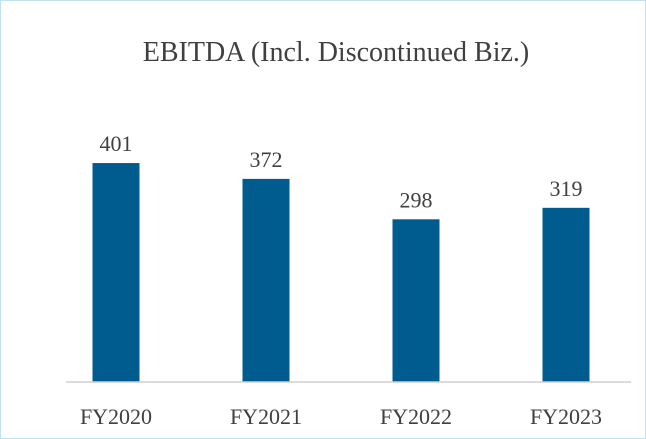 This screenshot has height=439, width=646. I want to click on chart-title: EBITDA (Incl. Discontinued Biz.), so click(336, 52).